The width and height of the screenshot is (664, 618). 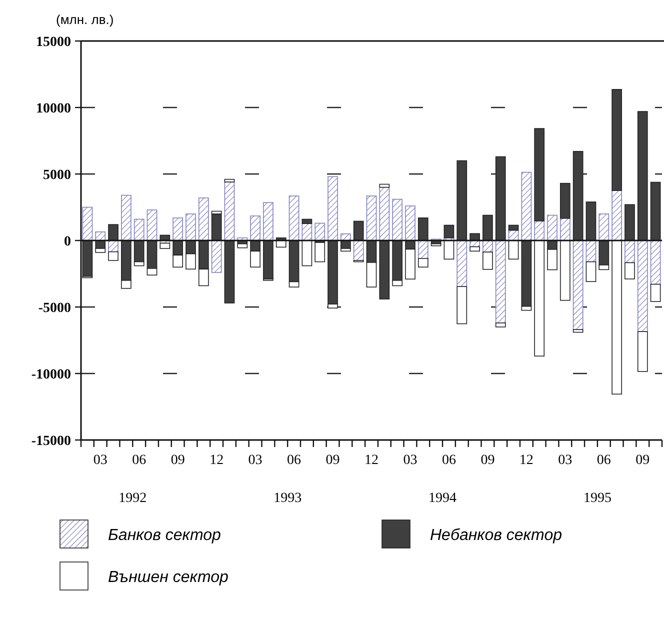 What do you see at coordinates (165, 535) in the screenshot?
I see `legend-label: Банков сектор` at bounding box center [165, 535].